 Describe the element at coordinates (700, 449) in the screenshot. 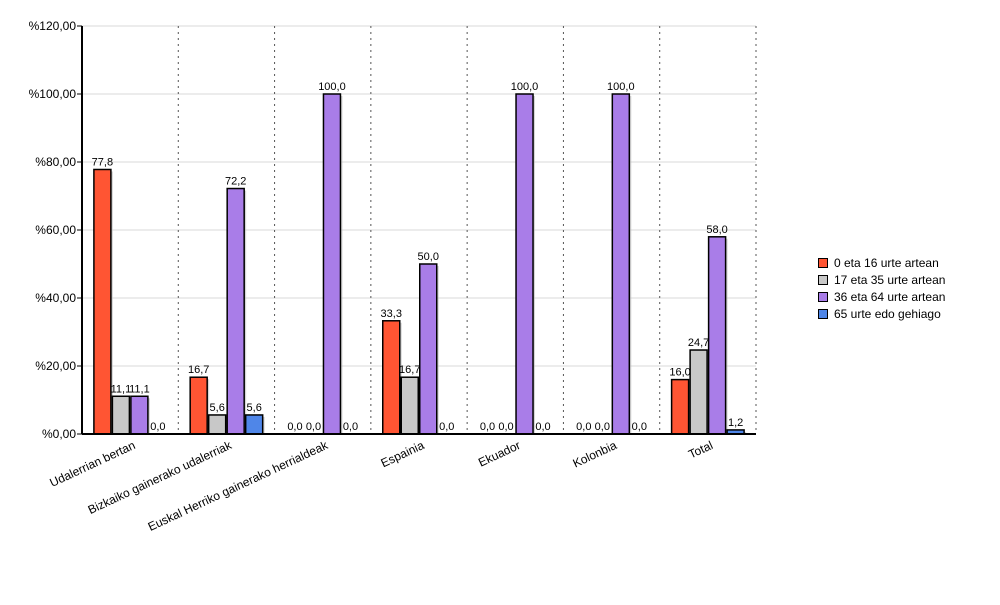

I see `x-tick-label: Total` at that location.